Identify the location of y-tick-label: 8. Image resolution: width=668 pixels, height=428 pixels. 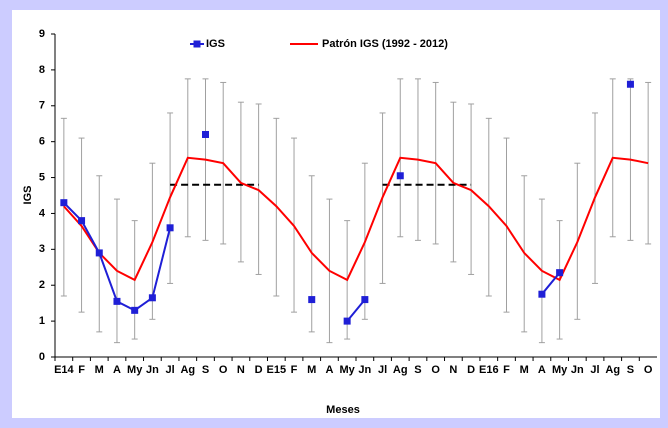
(42, 70).